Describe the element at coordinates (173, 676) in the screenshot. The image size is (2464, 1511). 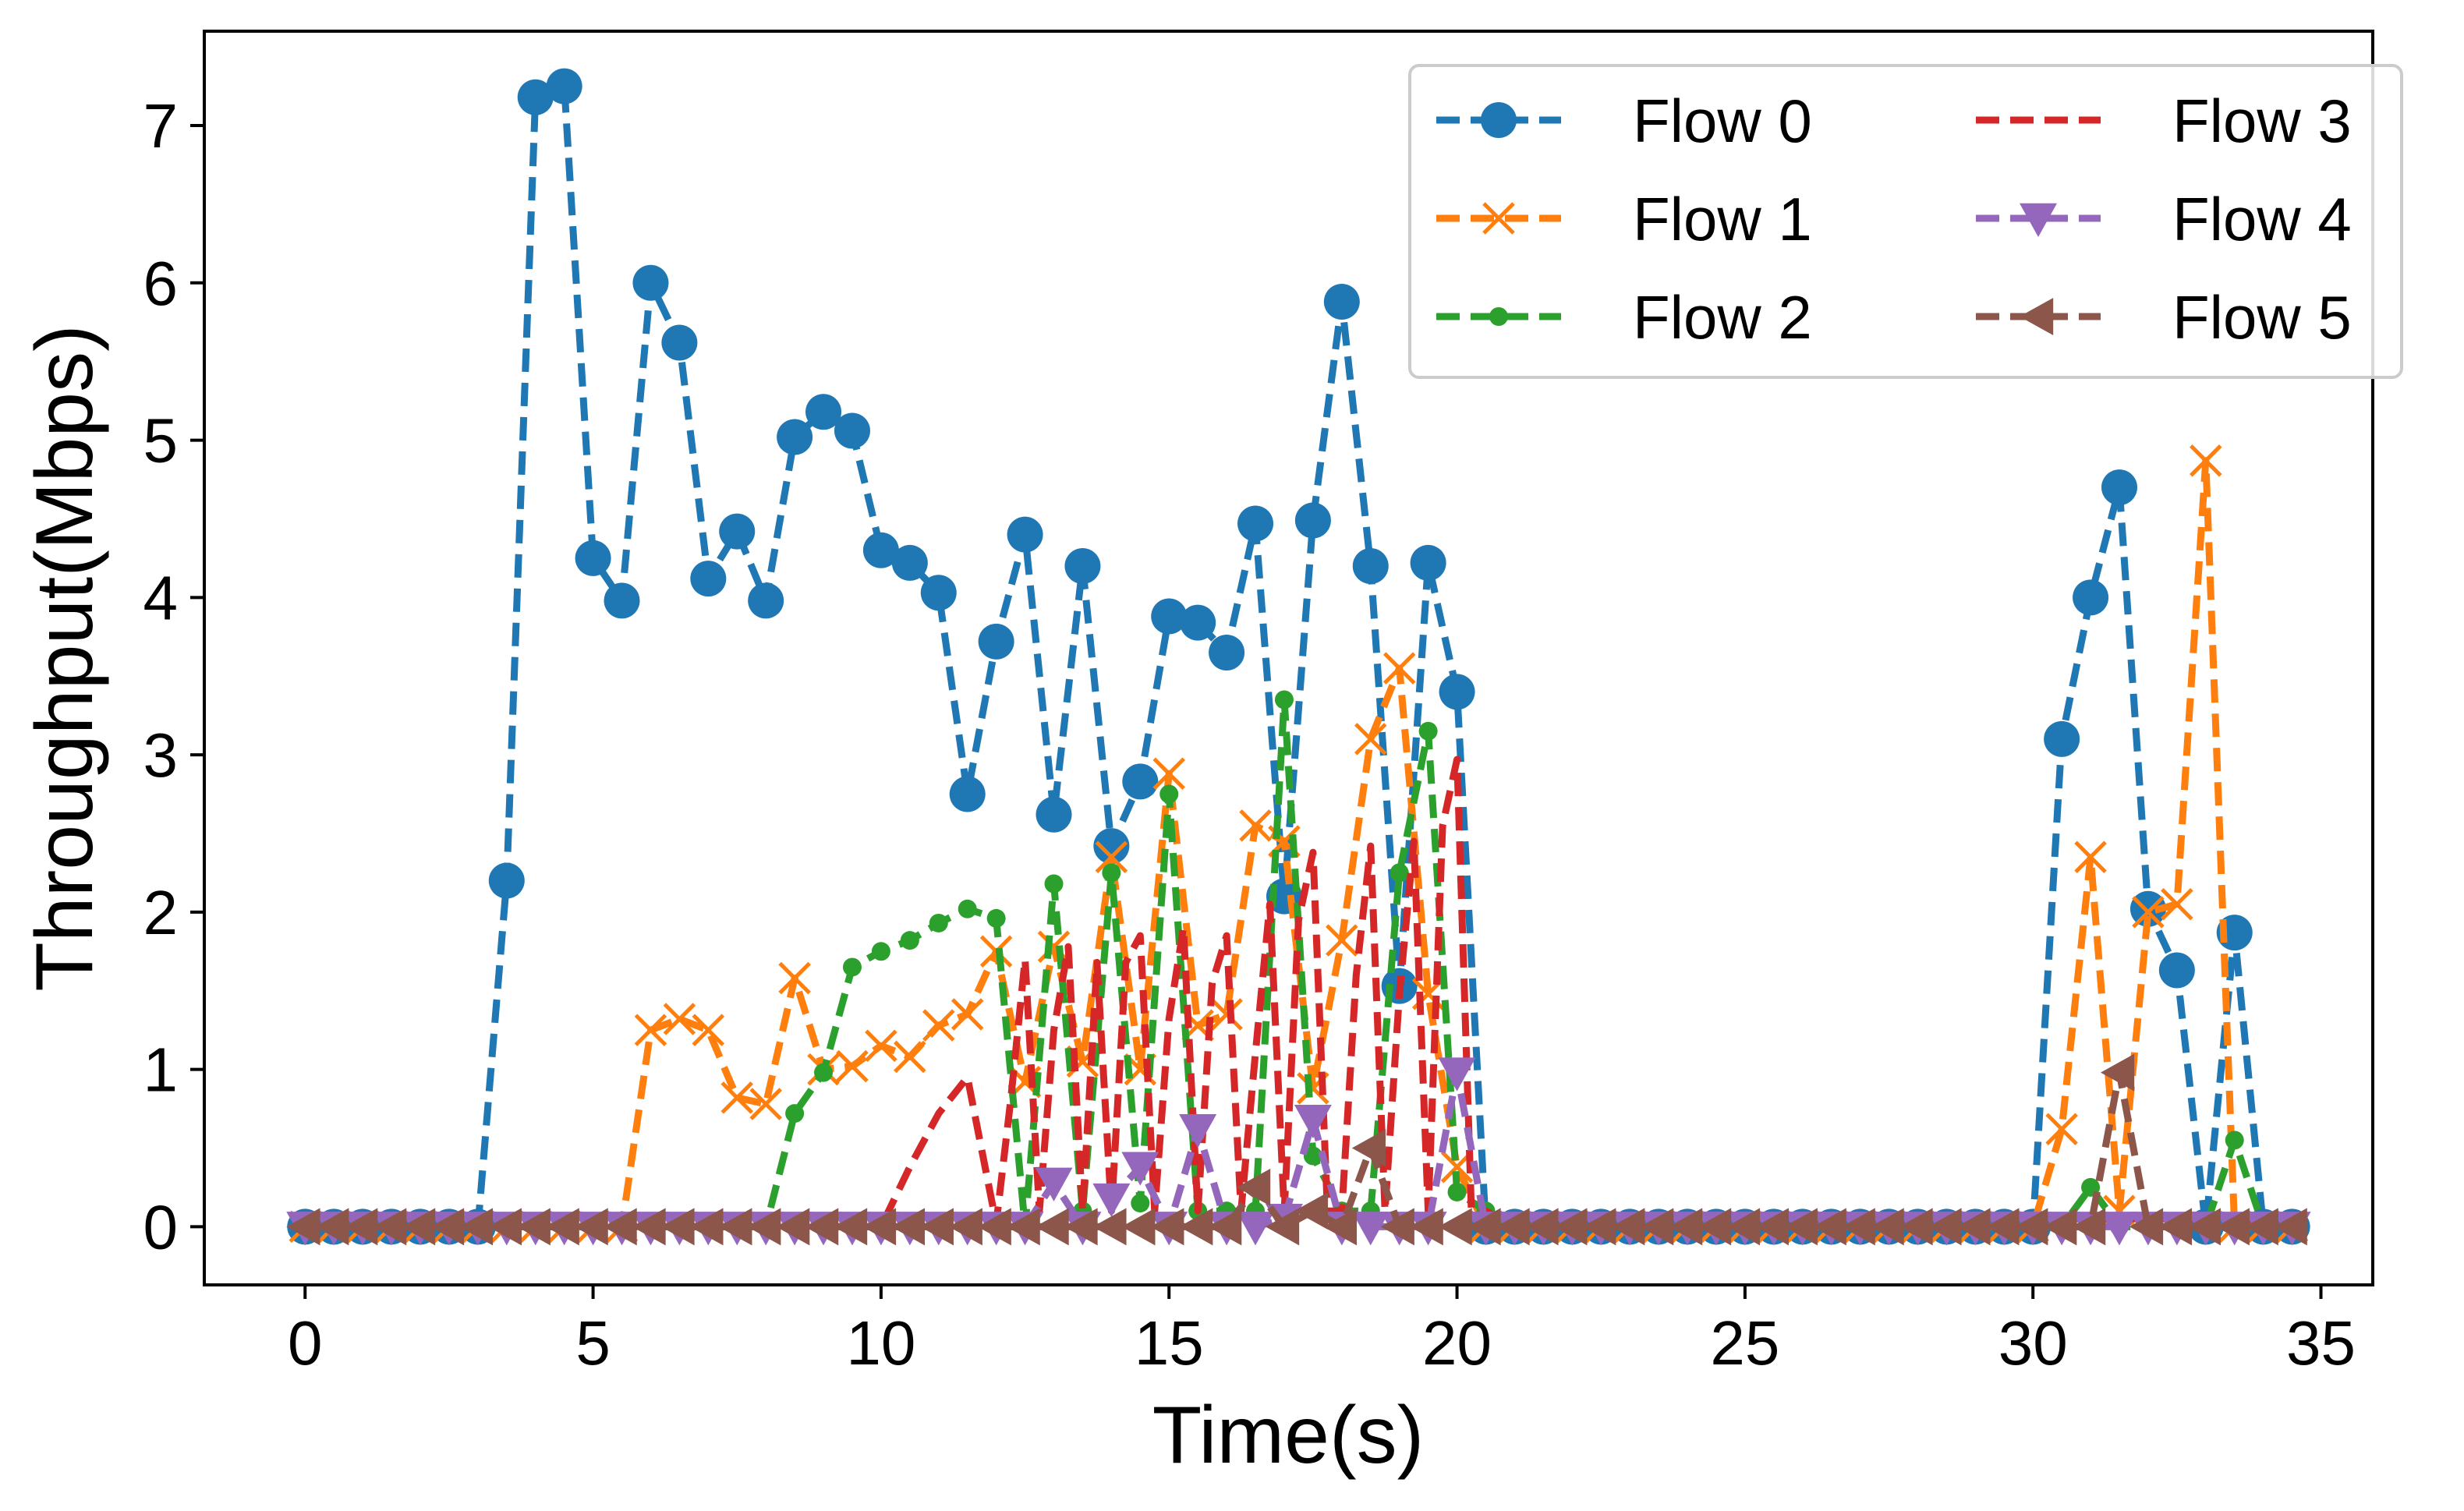
I see `y-axis: 0 1 2 3 4 5 6 7` at that location.